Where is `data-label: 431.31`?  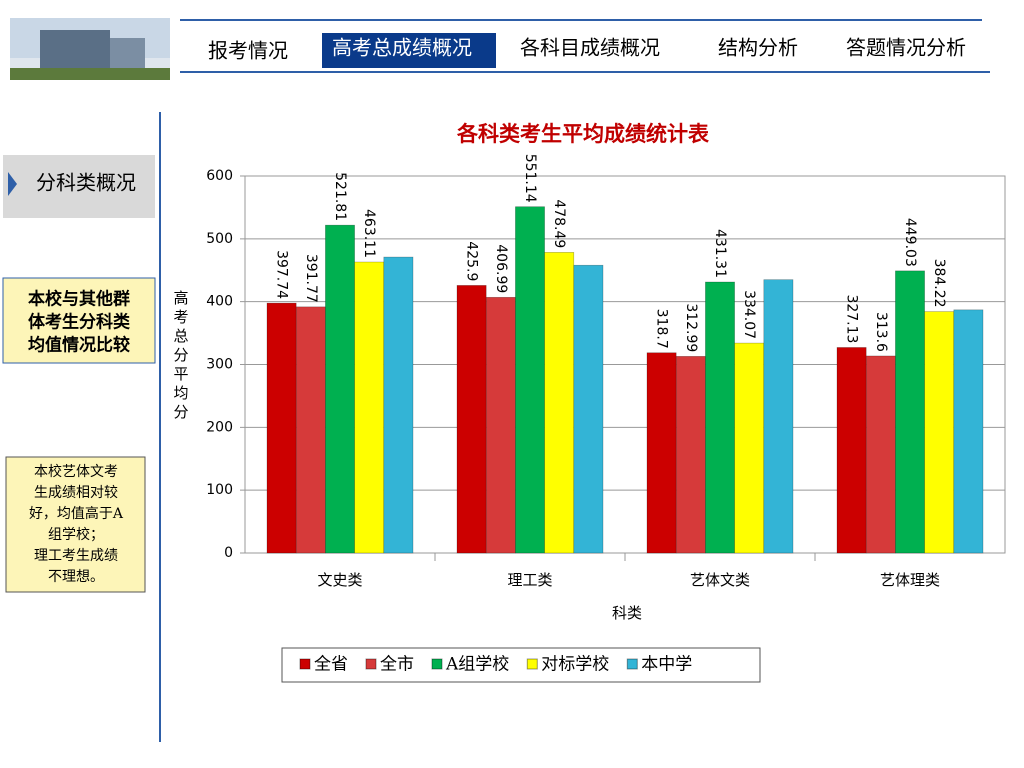
data-label: 431.31 is located at coordinates (720, 253).